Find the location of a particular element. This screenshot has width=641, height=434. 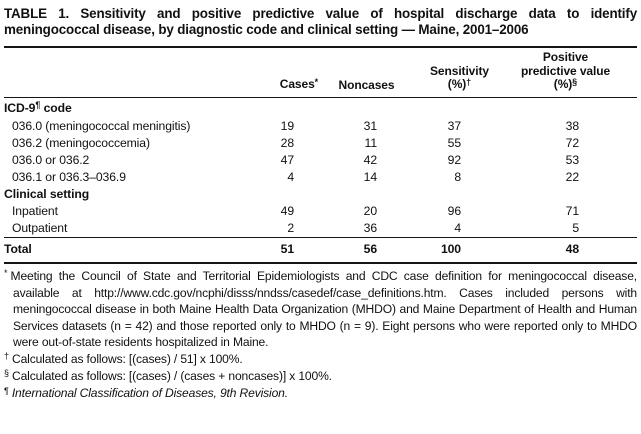

table-row: 036.0 or 036.2 47 42 92 53 is located at coordinates (320, 160).